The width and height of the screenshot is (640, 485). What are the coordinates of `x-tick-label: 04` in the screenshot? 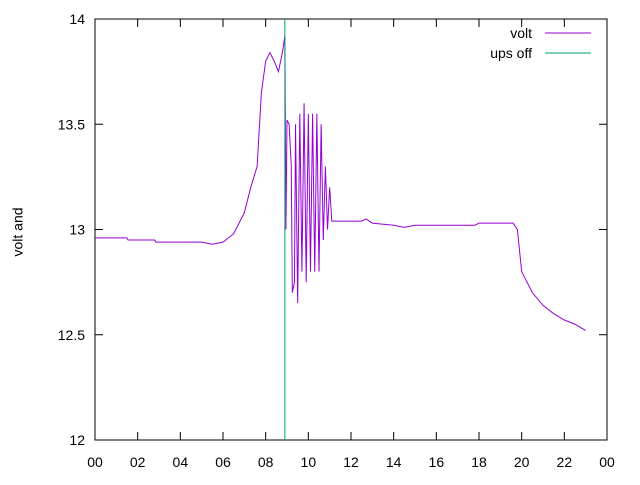 It's located at (181, 462).